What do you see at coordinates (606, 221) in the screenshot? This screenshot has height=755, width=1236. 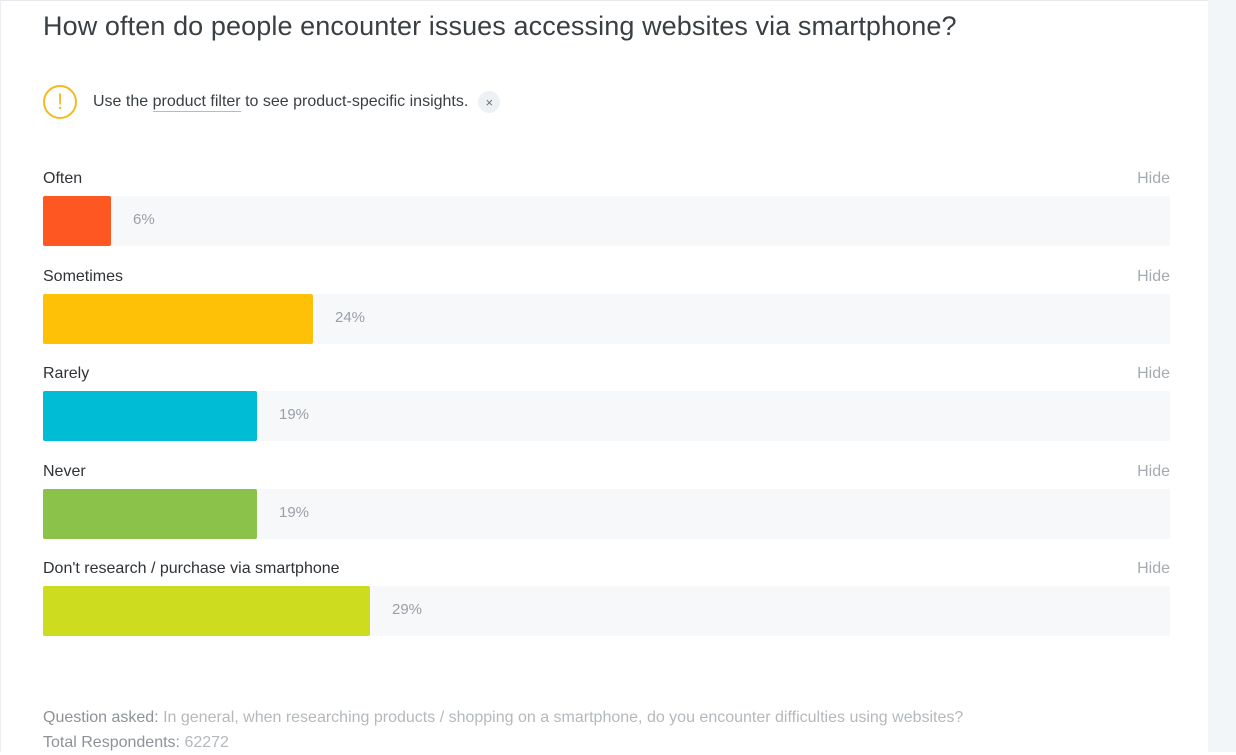 I see `bar-track: 6%` at bounding box center [606, 221].